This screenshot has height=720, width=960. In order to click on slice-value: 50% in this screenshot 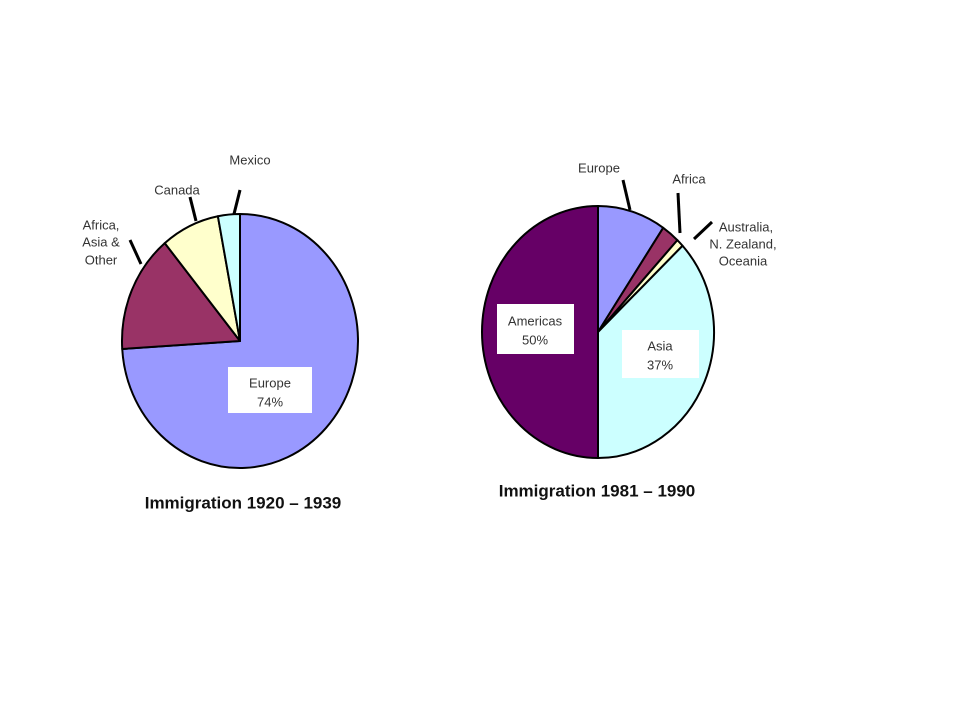, I will do `click(535, 339)`.